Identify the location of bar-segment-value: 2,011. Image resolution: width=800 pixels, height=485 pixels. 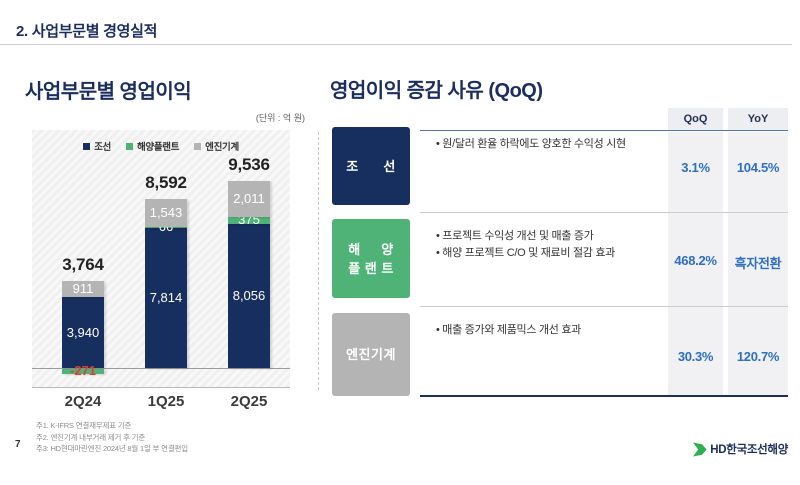
(249, 199).